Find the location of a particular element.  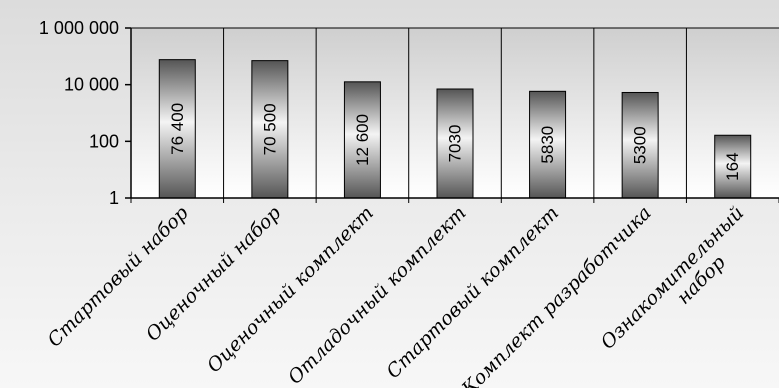

y-tick-label: 1 is located at coordinates (114, 198).